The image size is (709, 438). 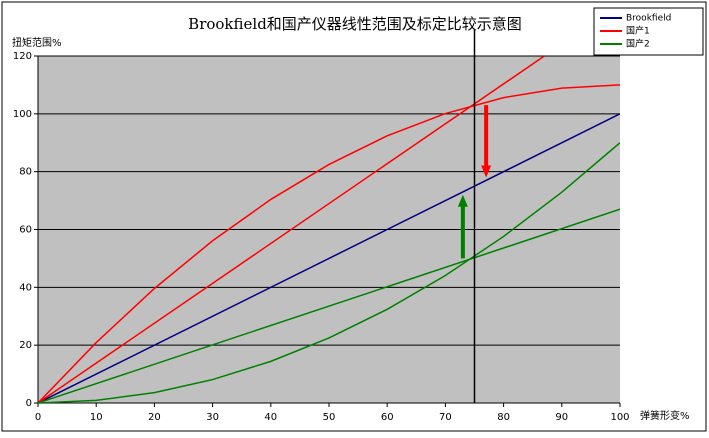 I want to click on x-tick-label: 40, so click(x=270, y=417).